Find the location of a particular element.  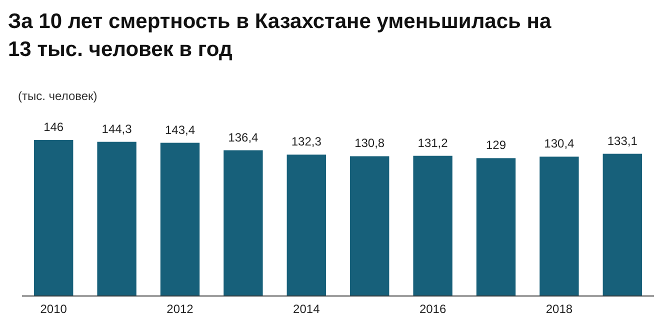

data-label: 132,3 is located at coordinates (306, 141).